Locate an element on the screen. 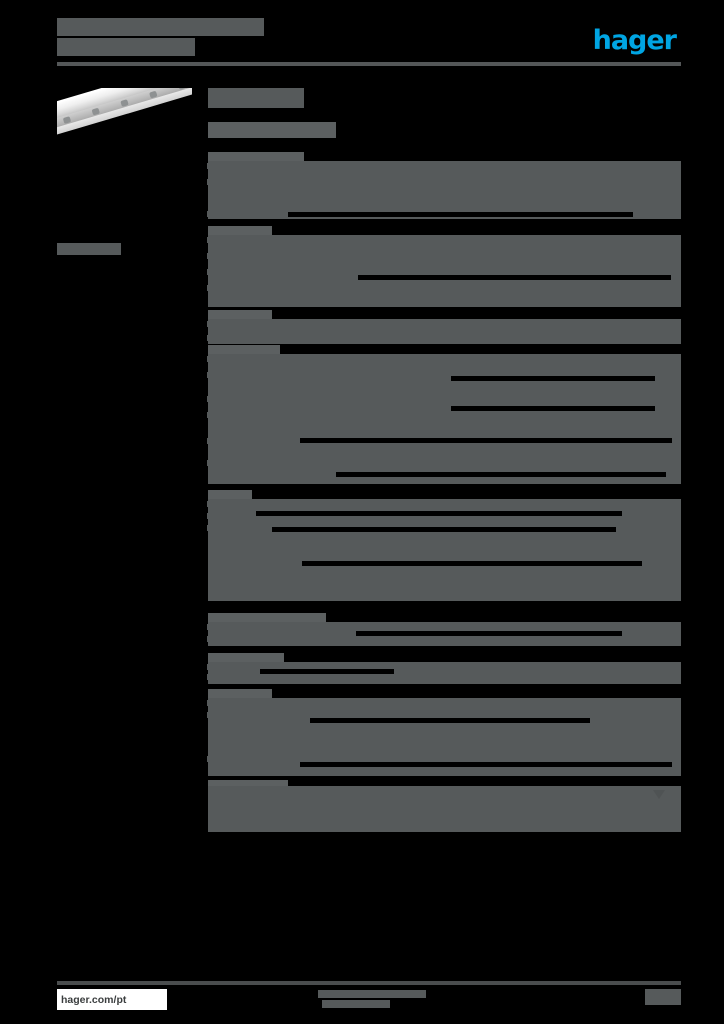  hager-logo: hager is located at coordinates (632, 40).